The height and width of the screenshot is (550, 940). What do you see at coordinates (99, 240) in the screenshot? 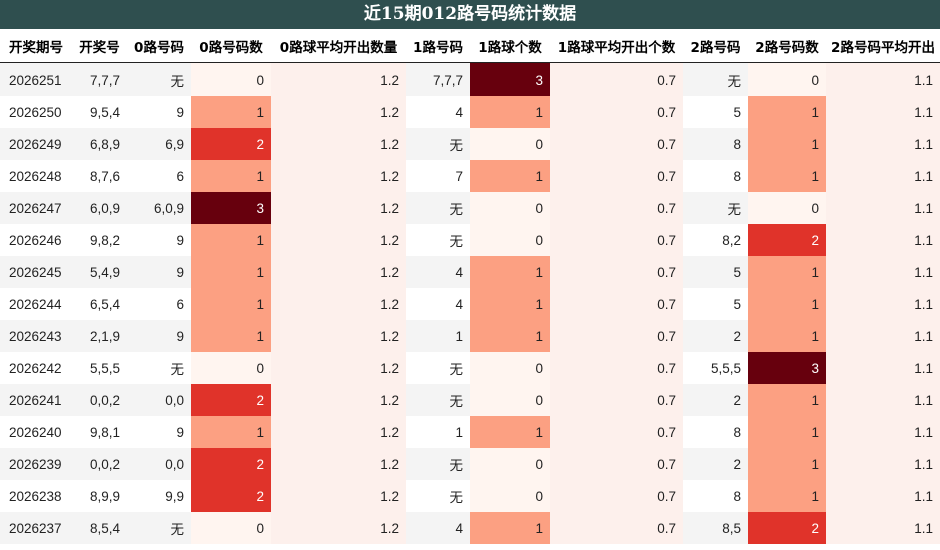
I see `cell-draw-number: 9,8,2` at bounding box center [99, 240].